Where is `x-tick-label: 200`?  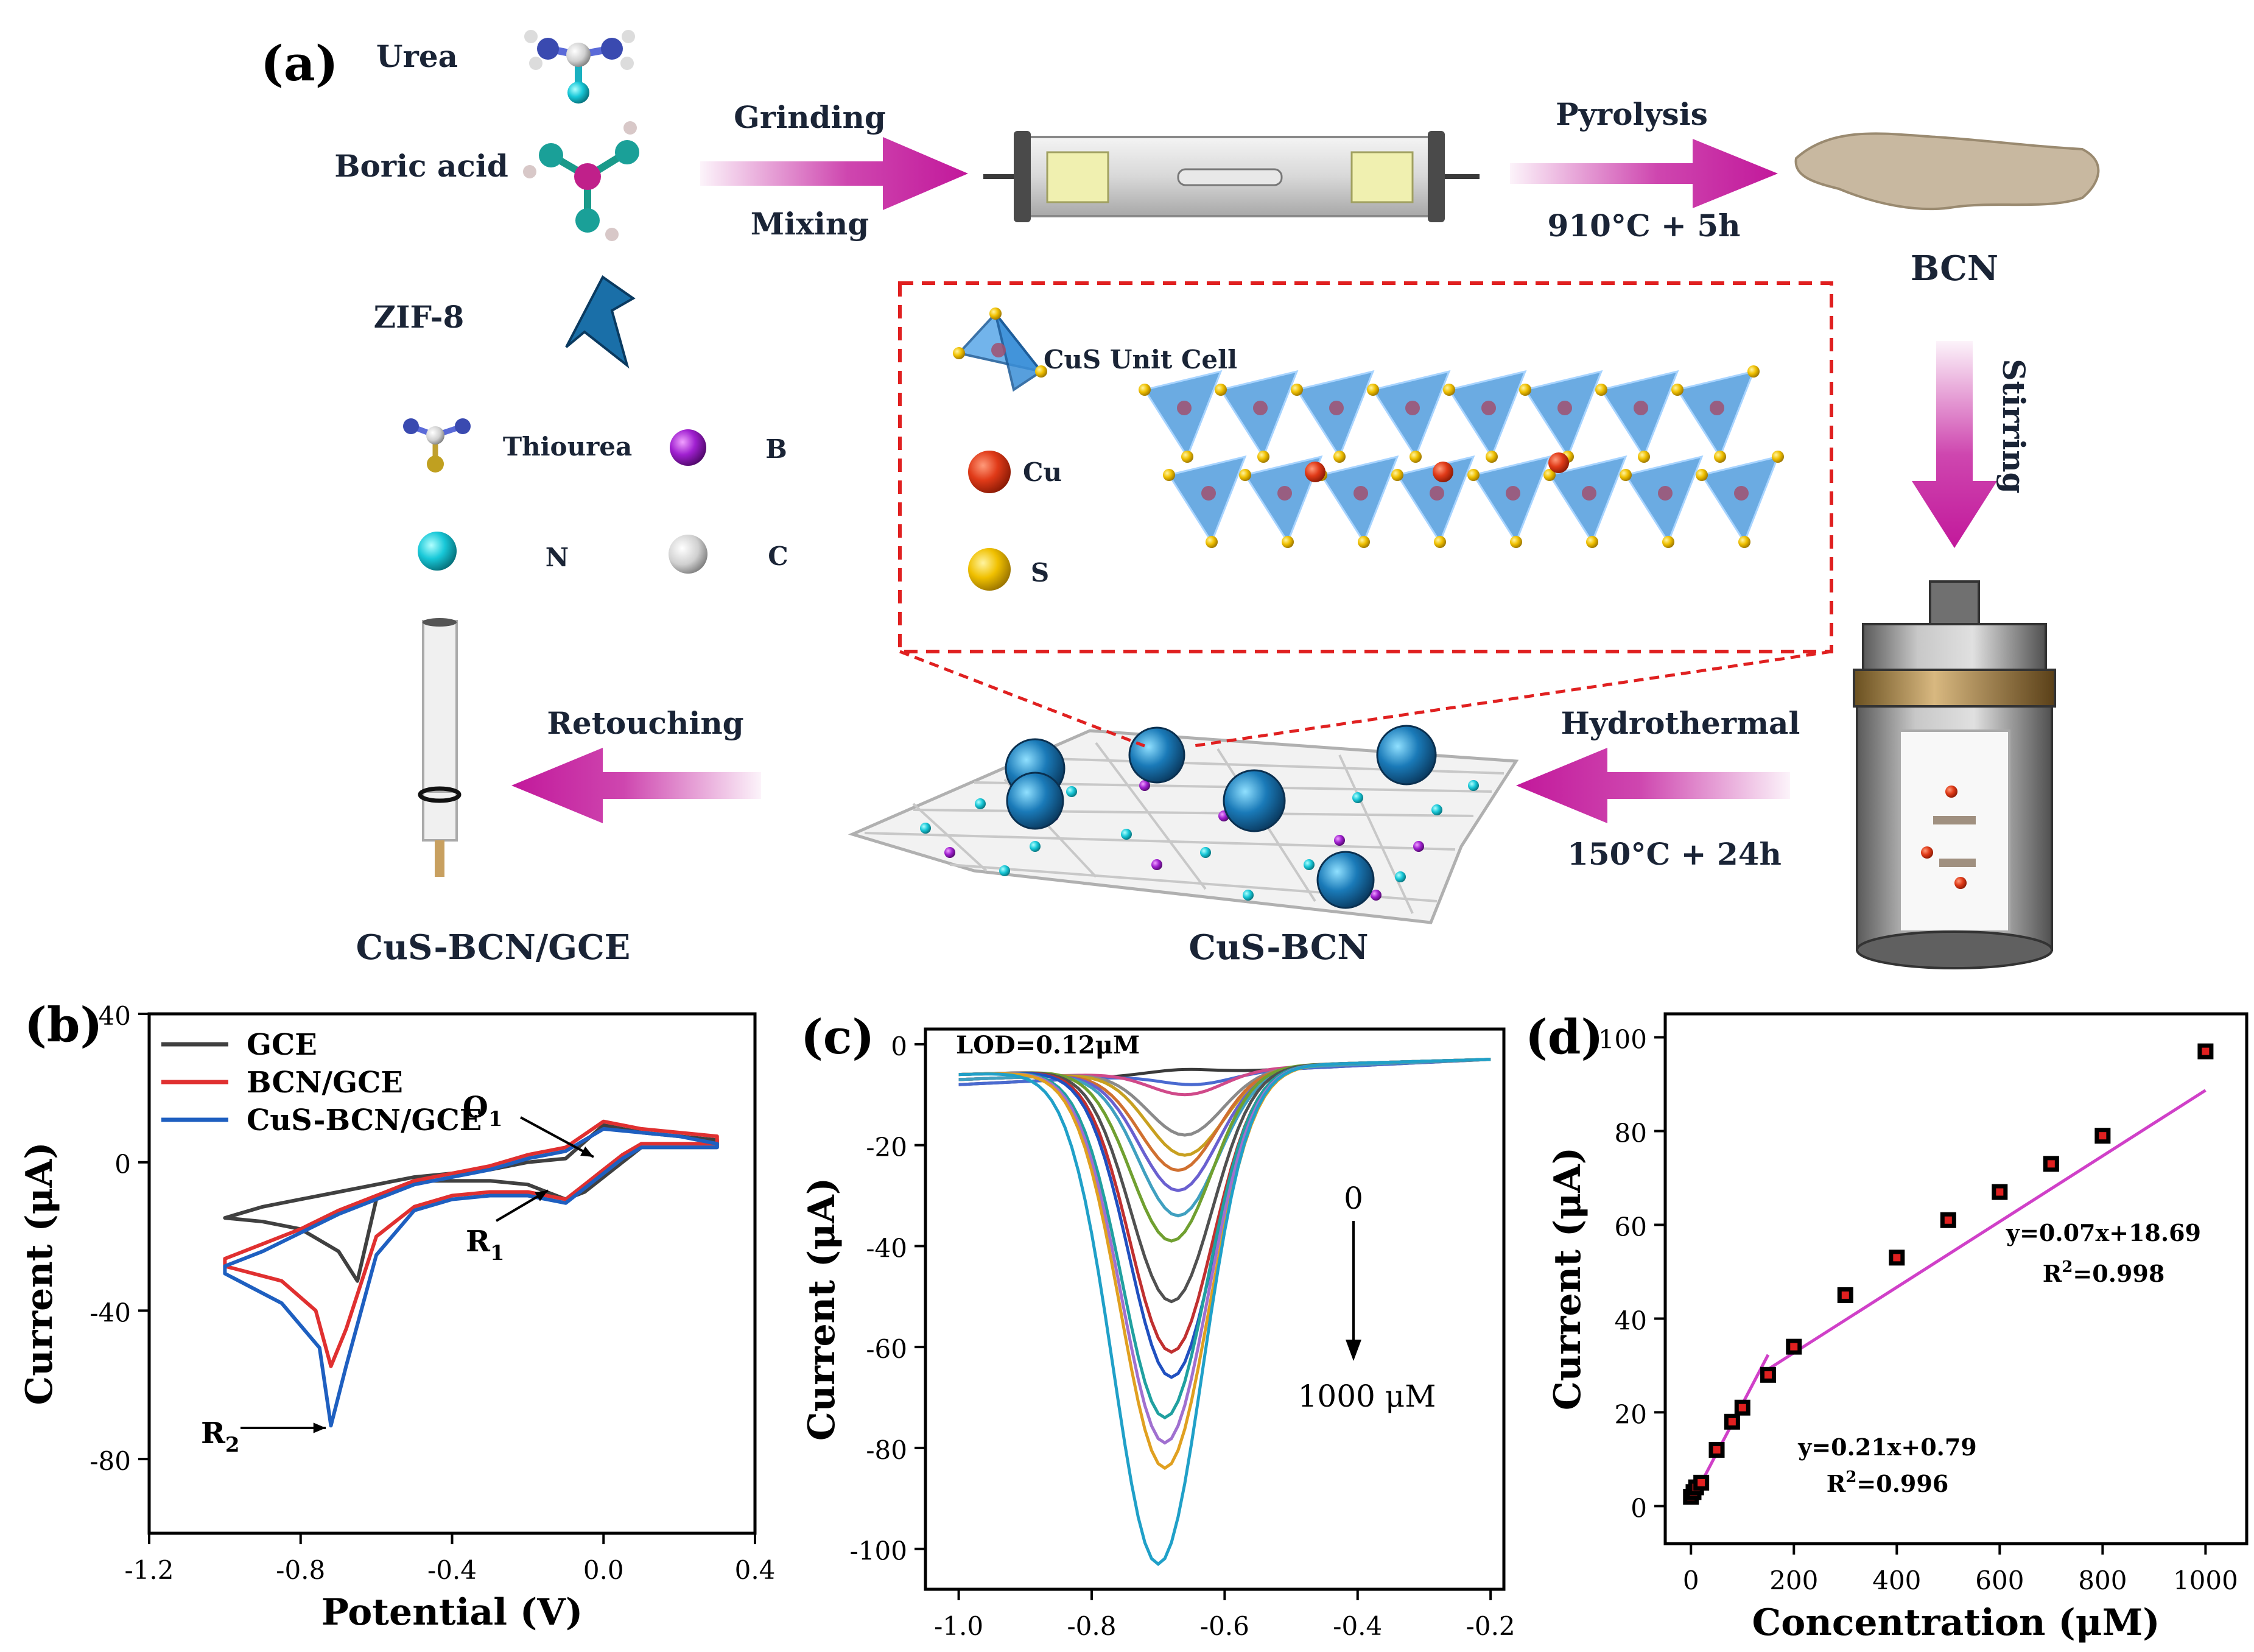 x-tick-label: 200 is located at coordinates (1793, 1581).